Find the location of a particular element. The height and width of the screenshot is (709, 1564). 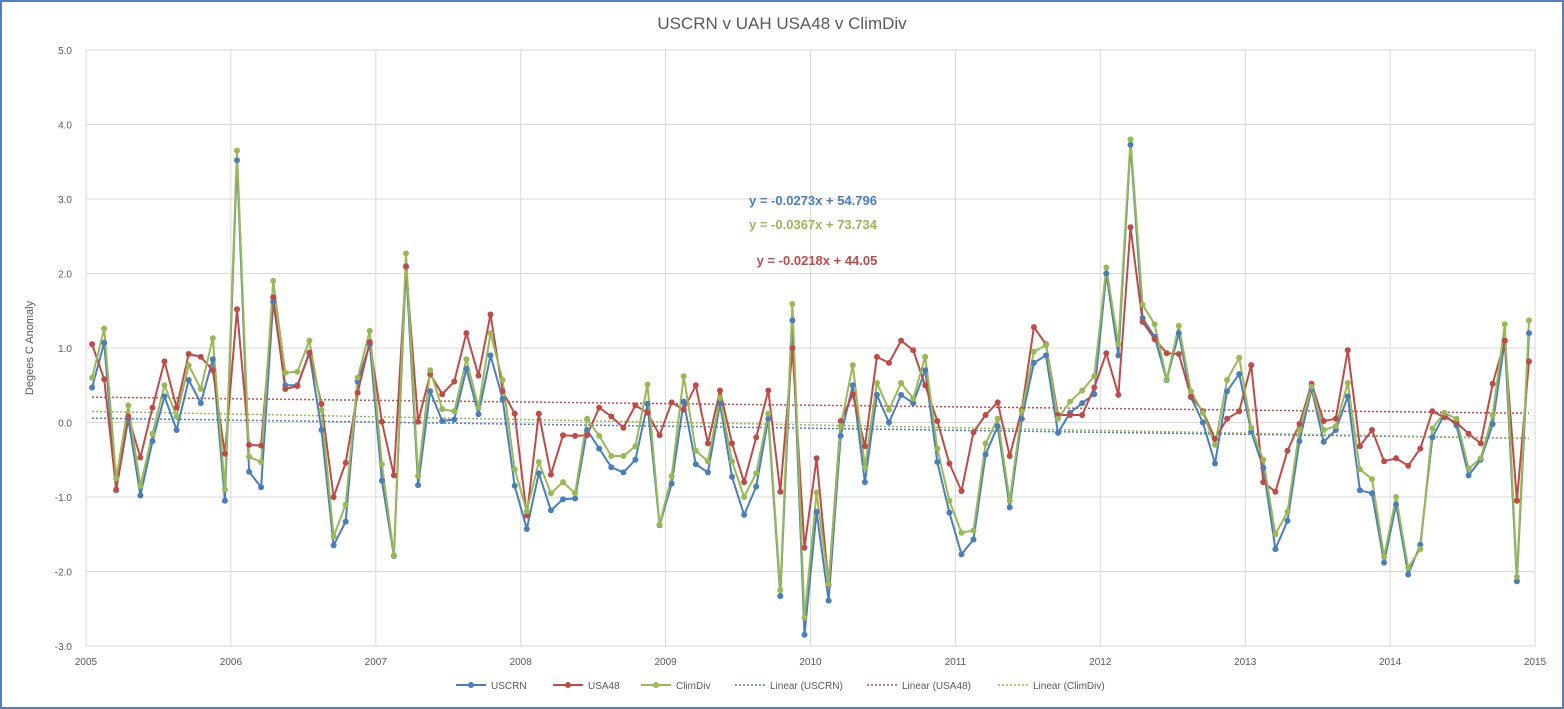

y-tick-label: -1.0 is located at coordinates (64, 498).